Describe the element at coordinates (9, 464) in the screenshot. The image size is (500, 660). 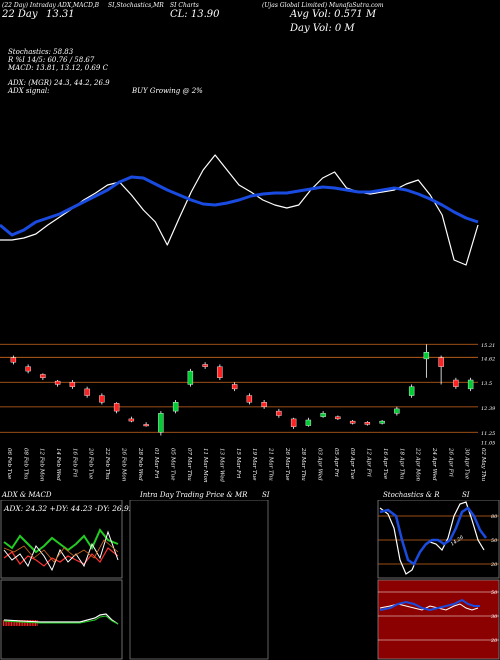
I see `x-date-label: 06 Feb Tue` at that location.